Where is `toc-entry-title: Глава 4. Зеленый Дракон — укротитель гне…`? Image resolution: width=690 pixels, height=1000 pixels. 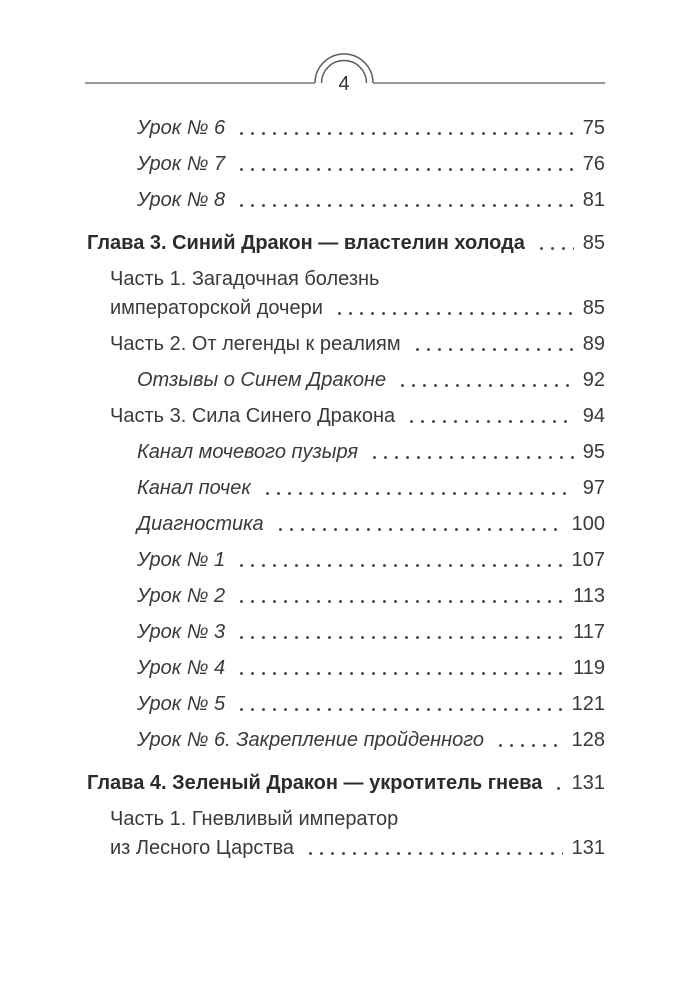
toc-entry-title: Глава 4. Зеленый Дракон — укротитель гне… is located at coordinates (315, 783).